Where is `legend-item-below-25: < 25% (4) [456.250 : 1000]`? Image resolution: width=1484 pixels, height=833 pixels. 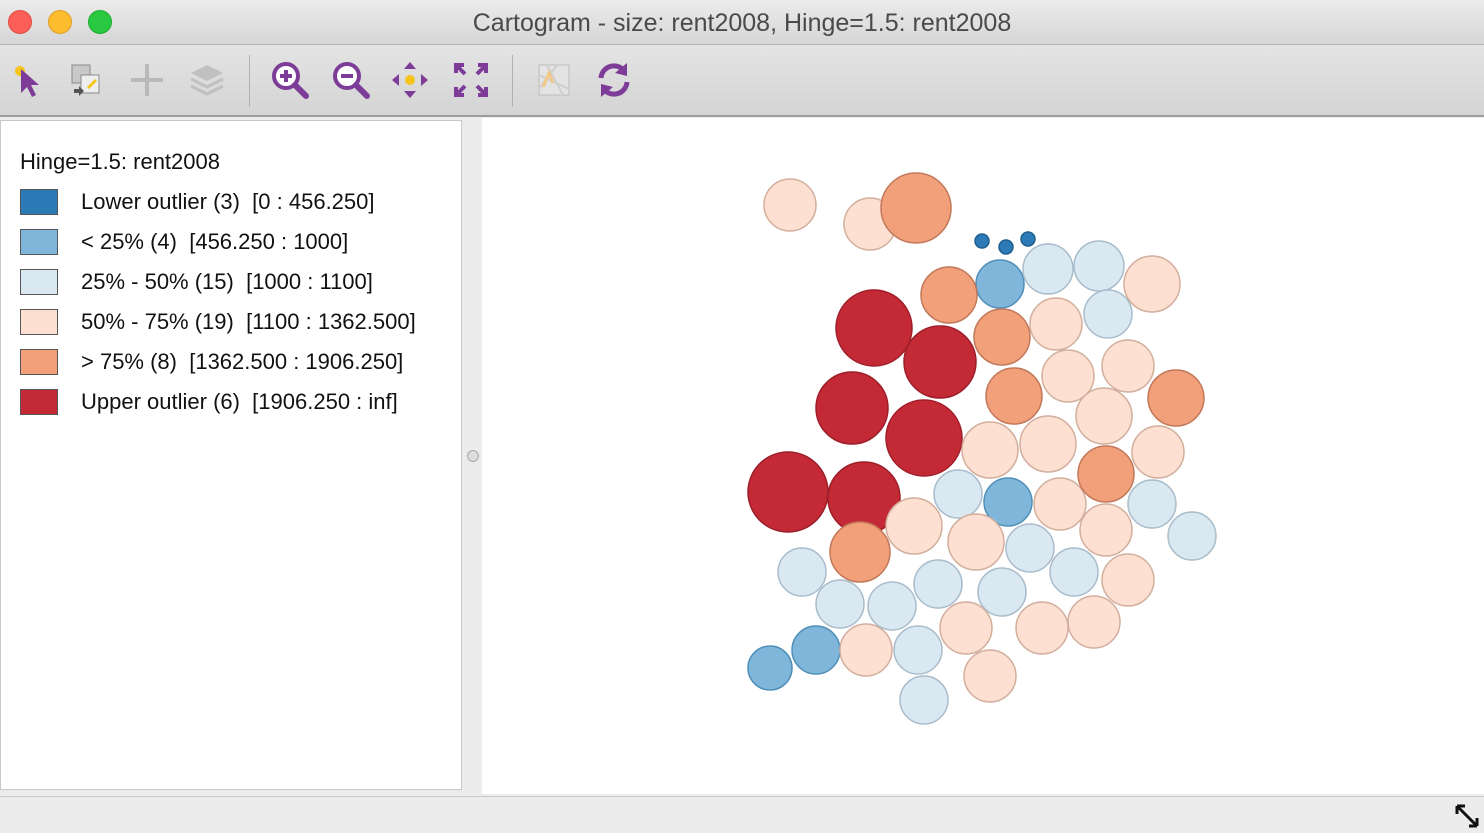 legend-item-below-25: < 25% (4) [456.250 : 1000] is located at coordinates (184, 242).